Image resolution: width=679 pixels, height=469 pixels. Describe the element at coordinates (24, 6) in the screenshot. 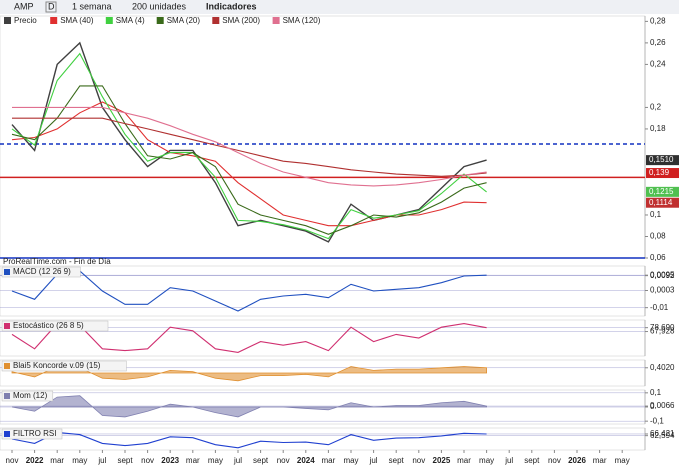

I see `symbol: AMP` at that location.